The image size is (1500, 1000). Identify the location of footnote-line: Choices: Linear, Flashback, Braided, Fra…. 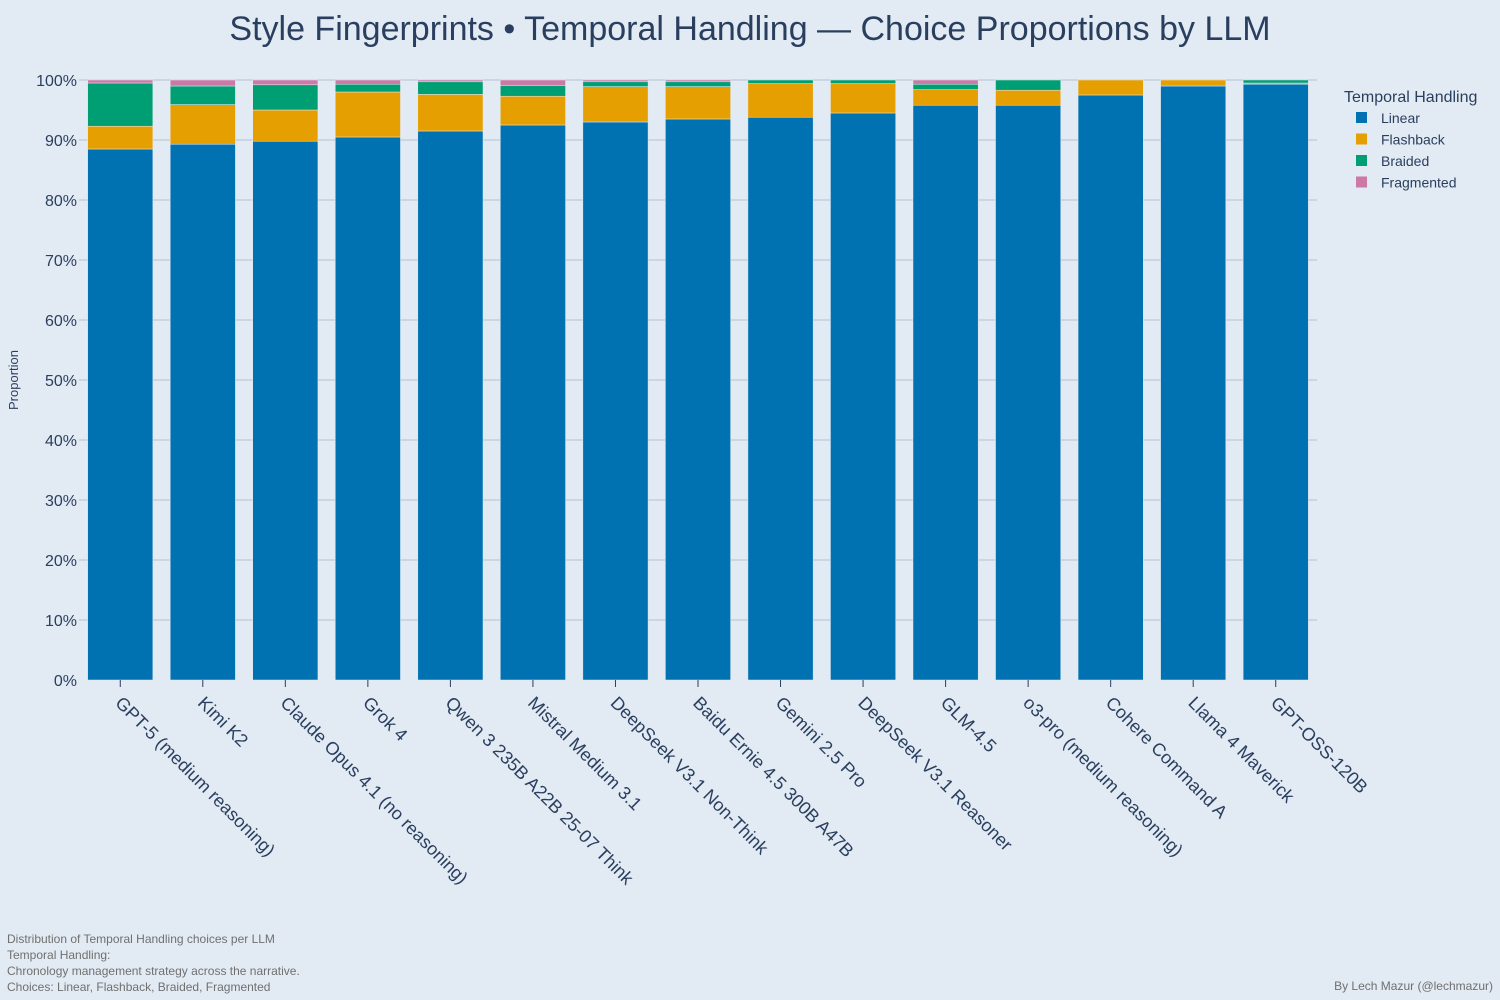
(139, 987).